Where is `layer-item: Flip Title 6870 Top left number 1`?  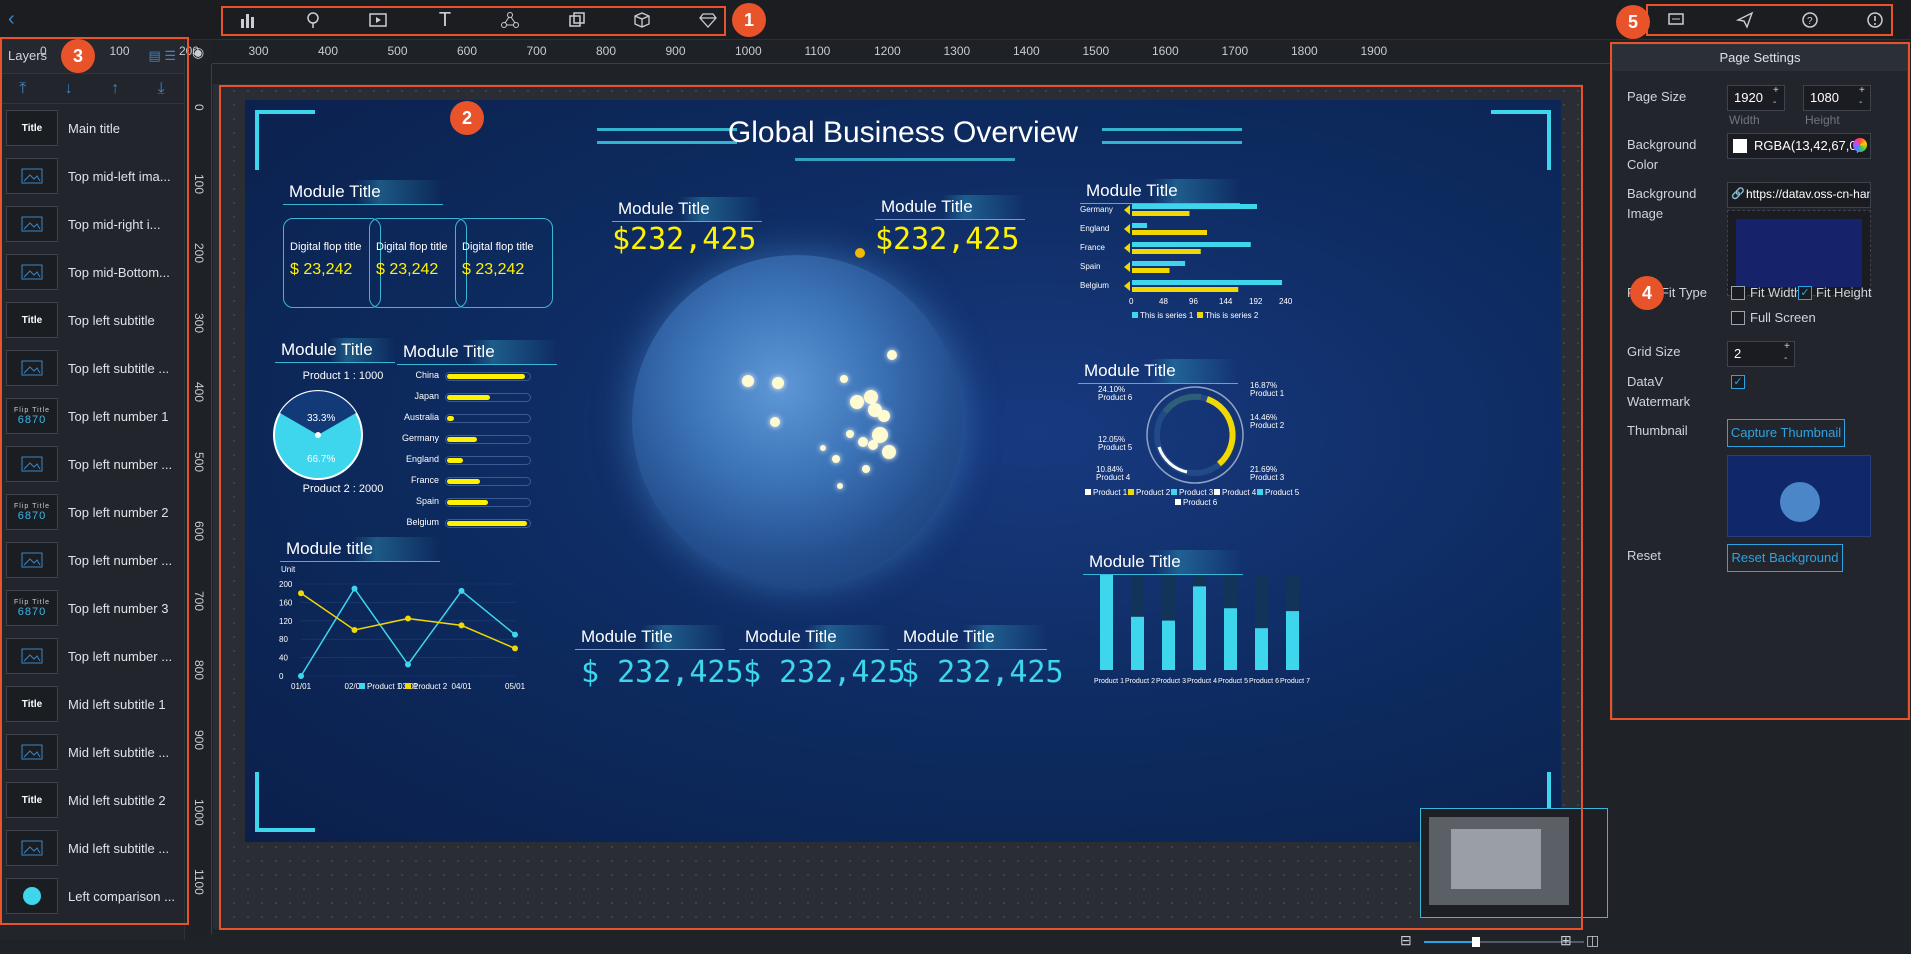
layer-item: Flip Title 6870 Top left number 1 is located at coordinates (92, 416).